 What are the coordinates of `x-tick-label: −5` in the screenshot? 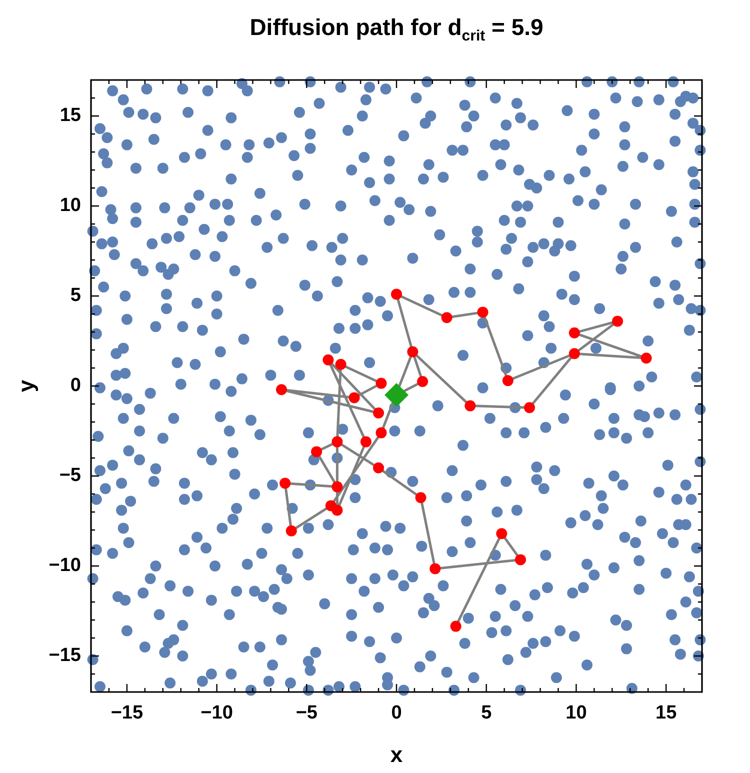 It's located at (307, 713).